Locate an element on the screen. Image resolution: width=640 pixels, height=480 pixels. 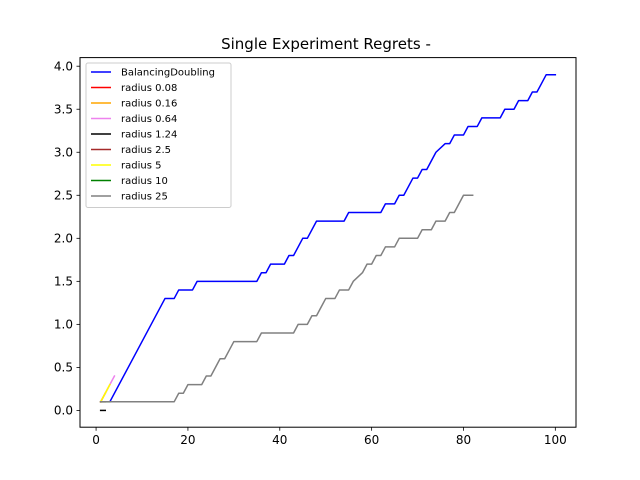
y-tick-label: 0.0 is located at coordinates (63, 411).